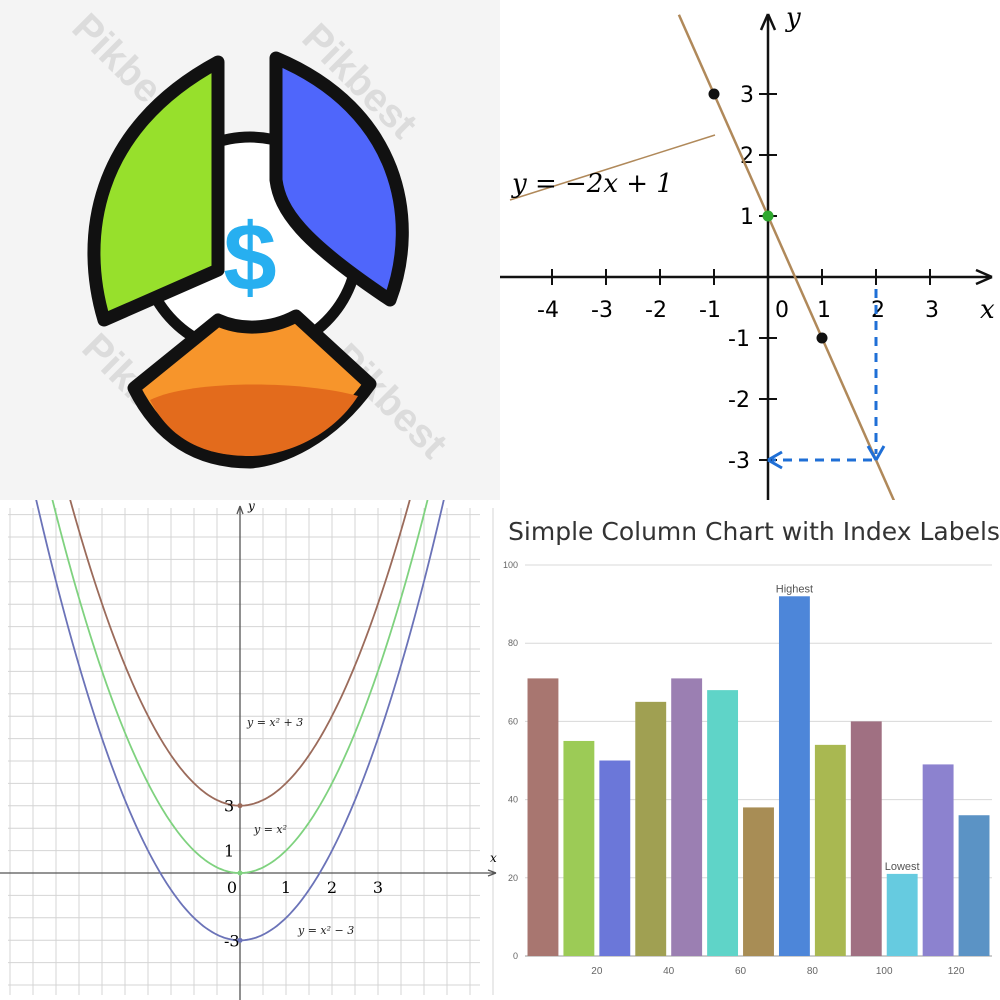 The image size is (1000, 1000). Describe the element at coordinates (240, 687) in the screenshot. I see `parabola-curve` at that location.